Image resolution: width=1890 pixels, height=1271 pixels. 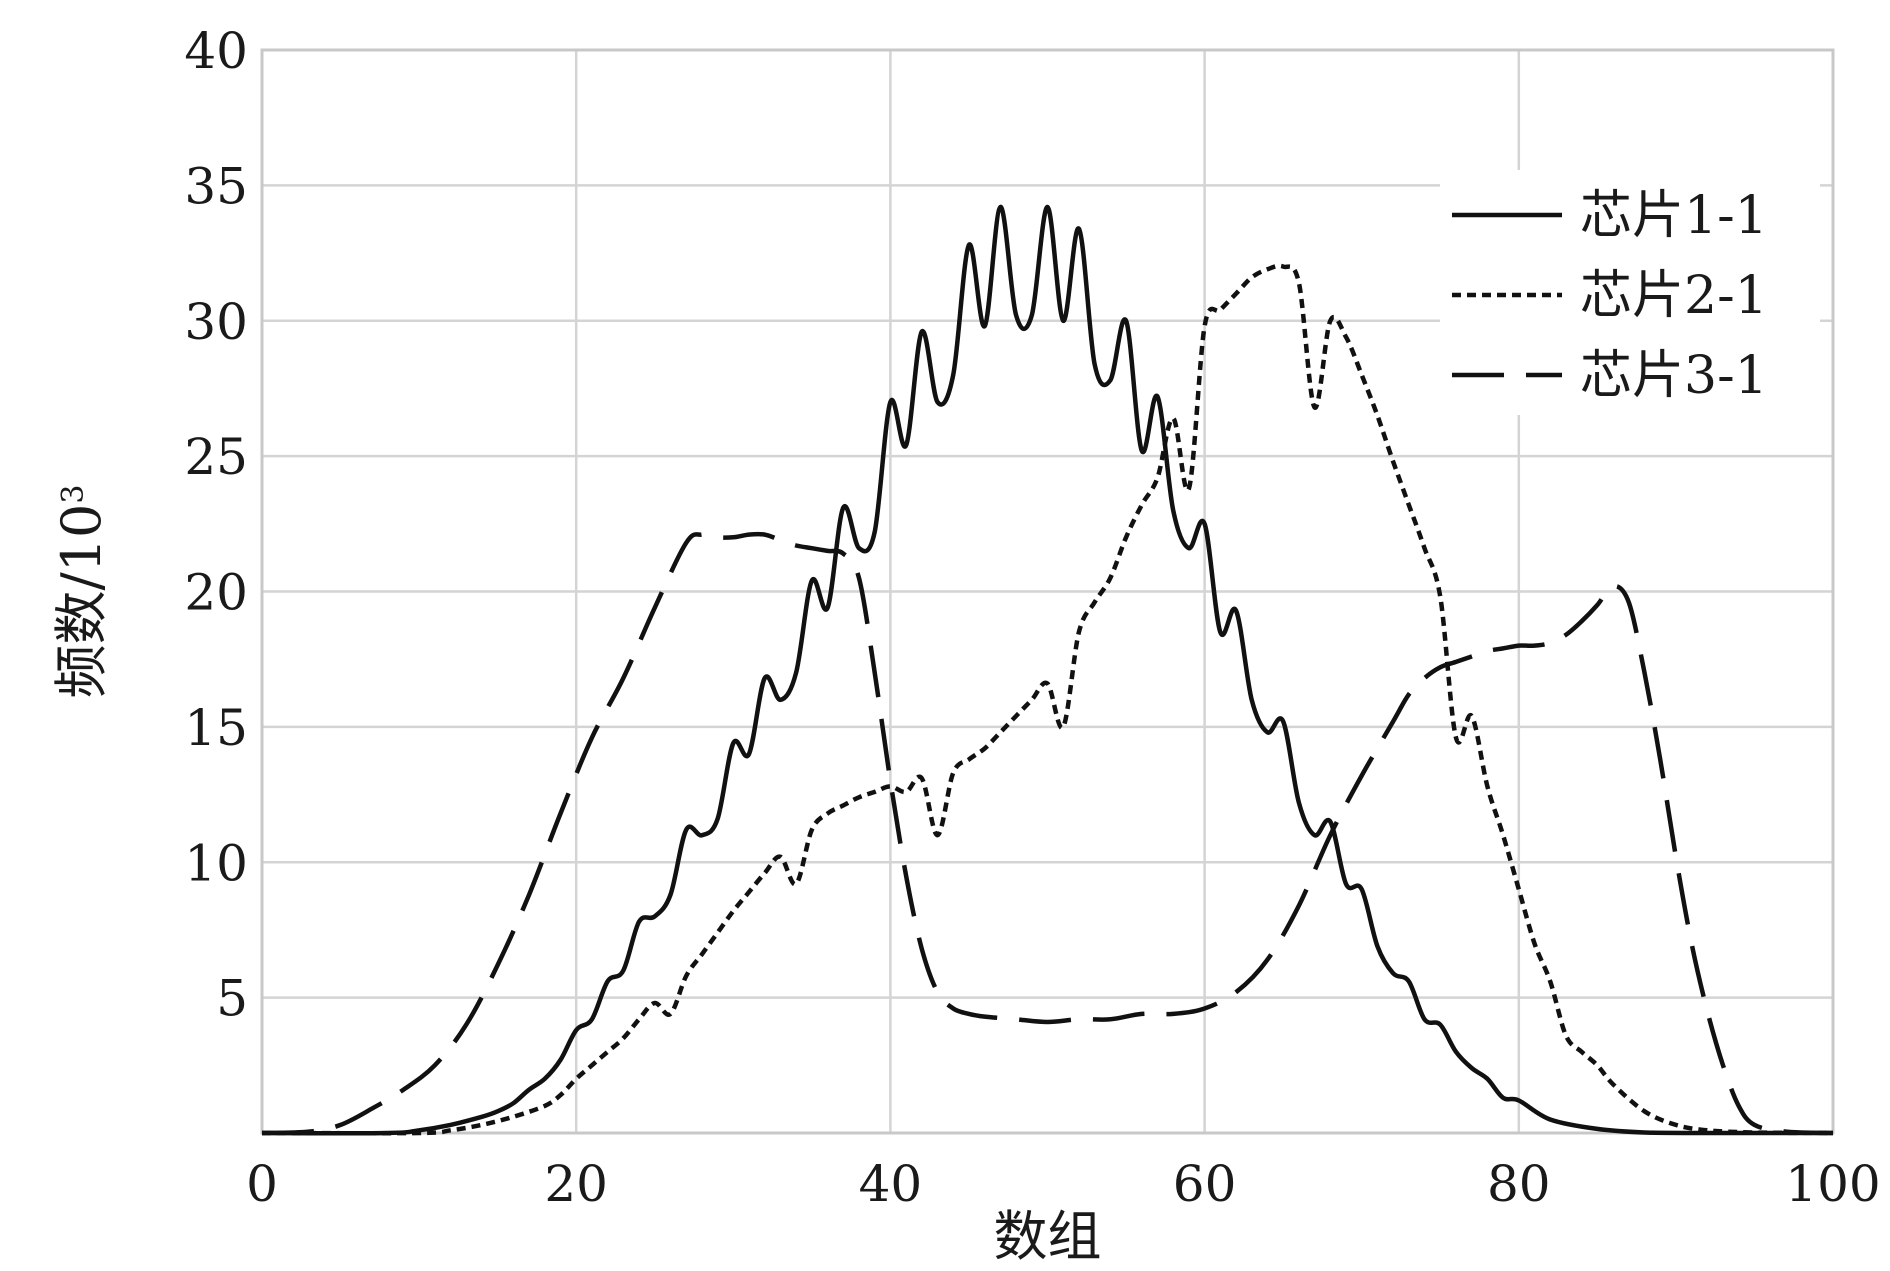 What do you see at coordinates (216, 593) in the screenshot?
I see `y-tick-label-20: 20` at bounding box center [216, 593].